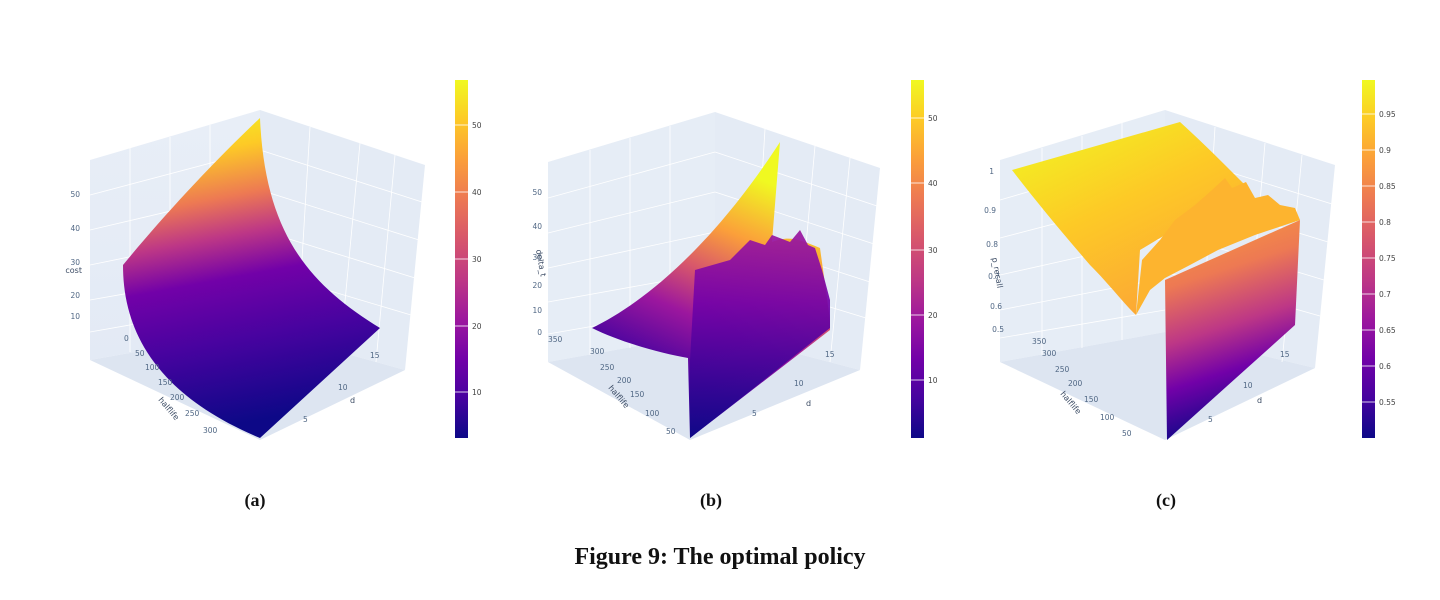 Image resolution: width=1440 pixels, height=600 pixels. What do you see at coordinates (126, 338) in the screenshot?
I see `x-tick-label: 0` at bounding box center [126, 338].